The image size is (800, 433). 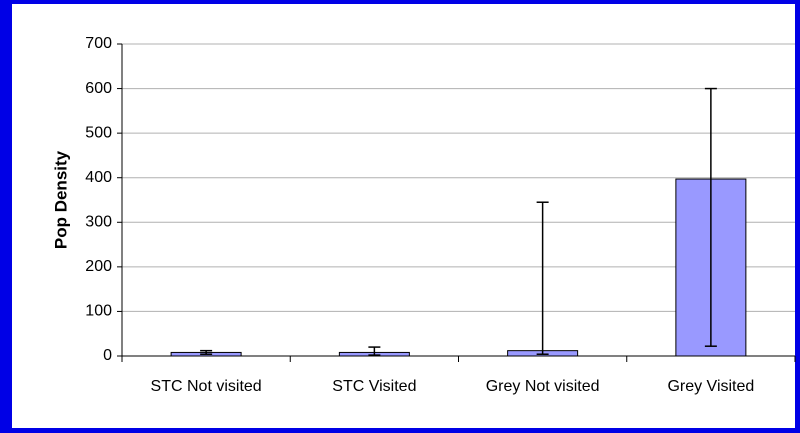 I want to click on x-tick-label: Grey Visited, so click(x=710, y=386).